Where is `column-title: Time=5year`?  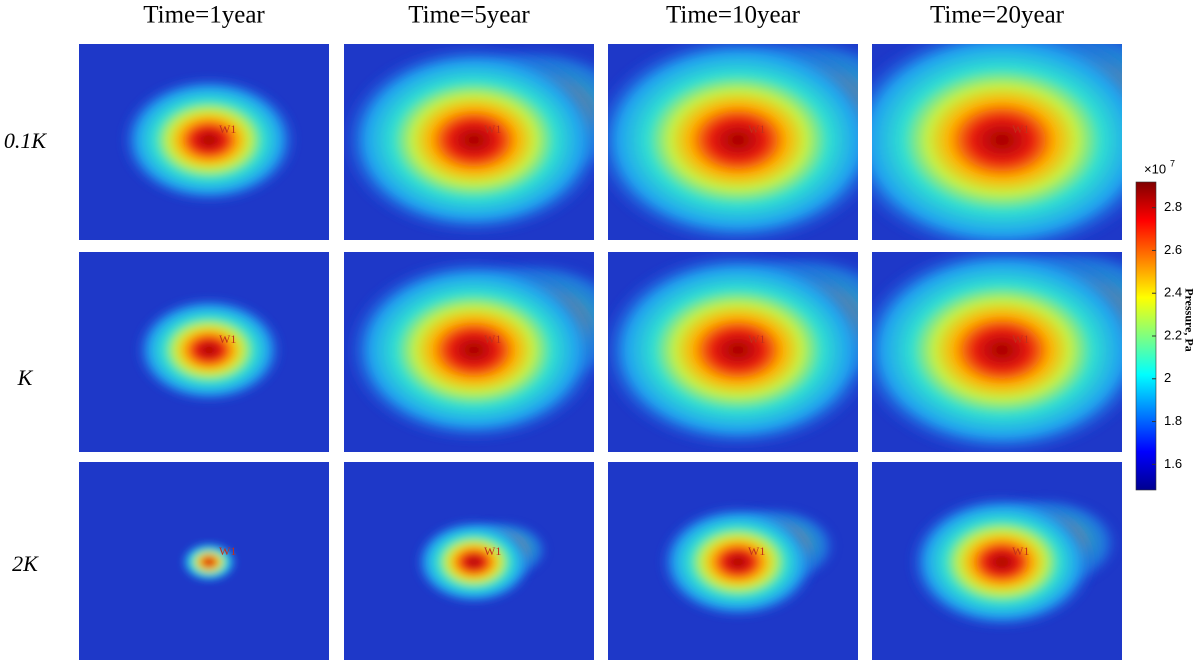 column-title: Time=5year is located at coordinates (469, 15).